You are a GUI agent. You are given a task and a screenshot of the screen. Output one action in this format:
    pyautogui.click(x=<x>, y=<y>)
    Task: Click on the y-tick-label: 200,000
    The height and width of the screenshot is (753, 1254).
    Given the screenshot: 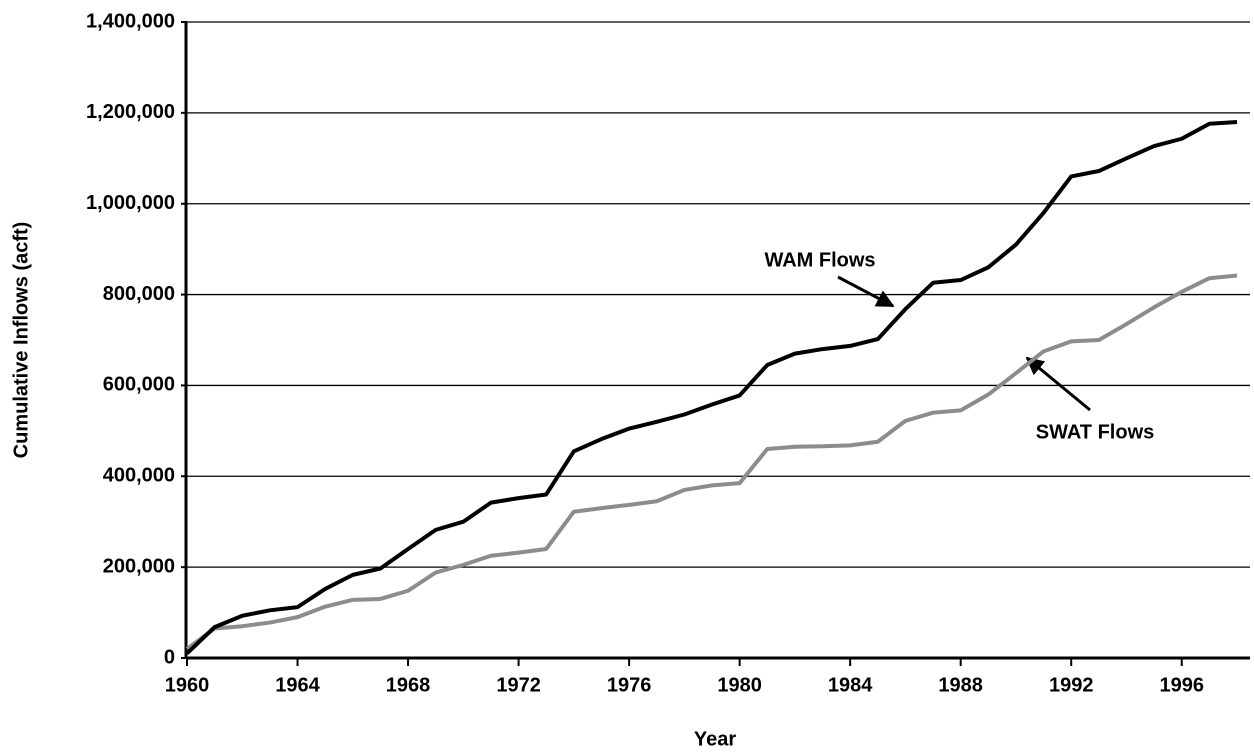 What is the action you would take?
    pyautogui.click(x=139, y=566)
    